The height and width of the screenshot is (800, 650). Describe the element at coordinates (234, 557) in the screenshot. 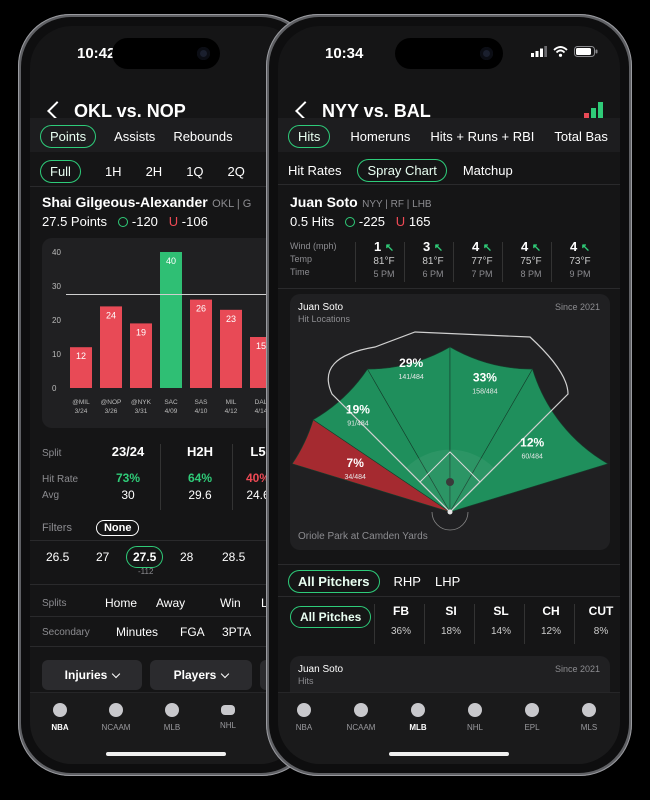

I see `line-option: 28.5` at that location.